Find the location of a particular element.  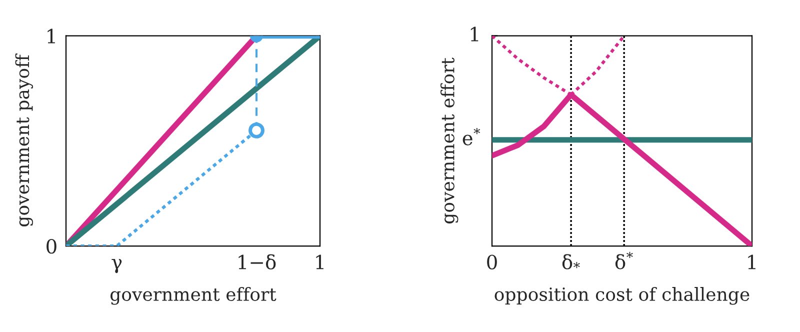

y-axis-title: government effort is located at coordinates (449, 141).